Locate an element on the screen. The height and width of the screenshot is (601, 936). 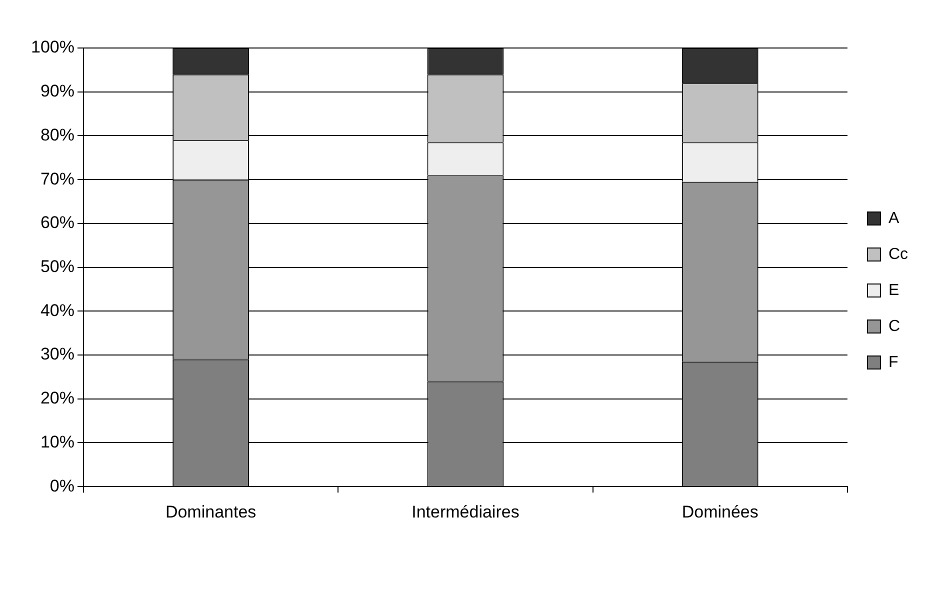
legend-label: A is located at coordinates (894, 218).